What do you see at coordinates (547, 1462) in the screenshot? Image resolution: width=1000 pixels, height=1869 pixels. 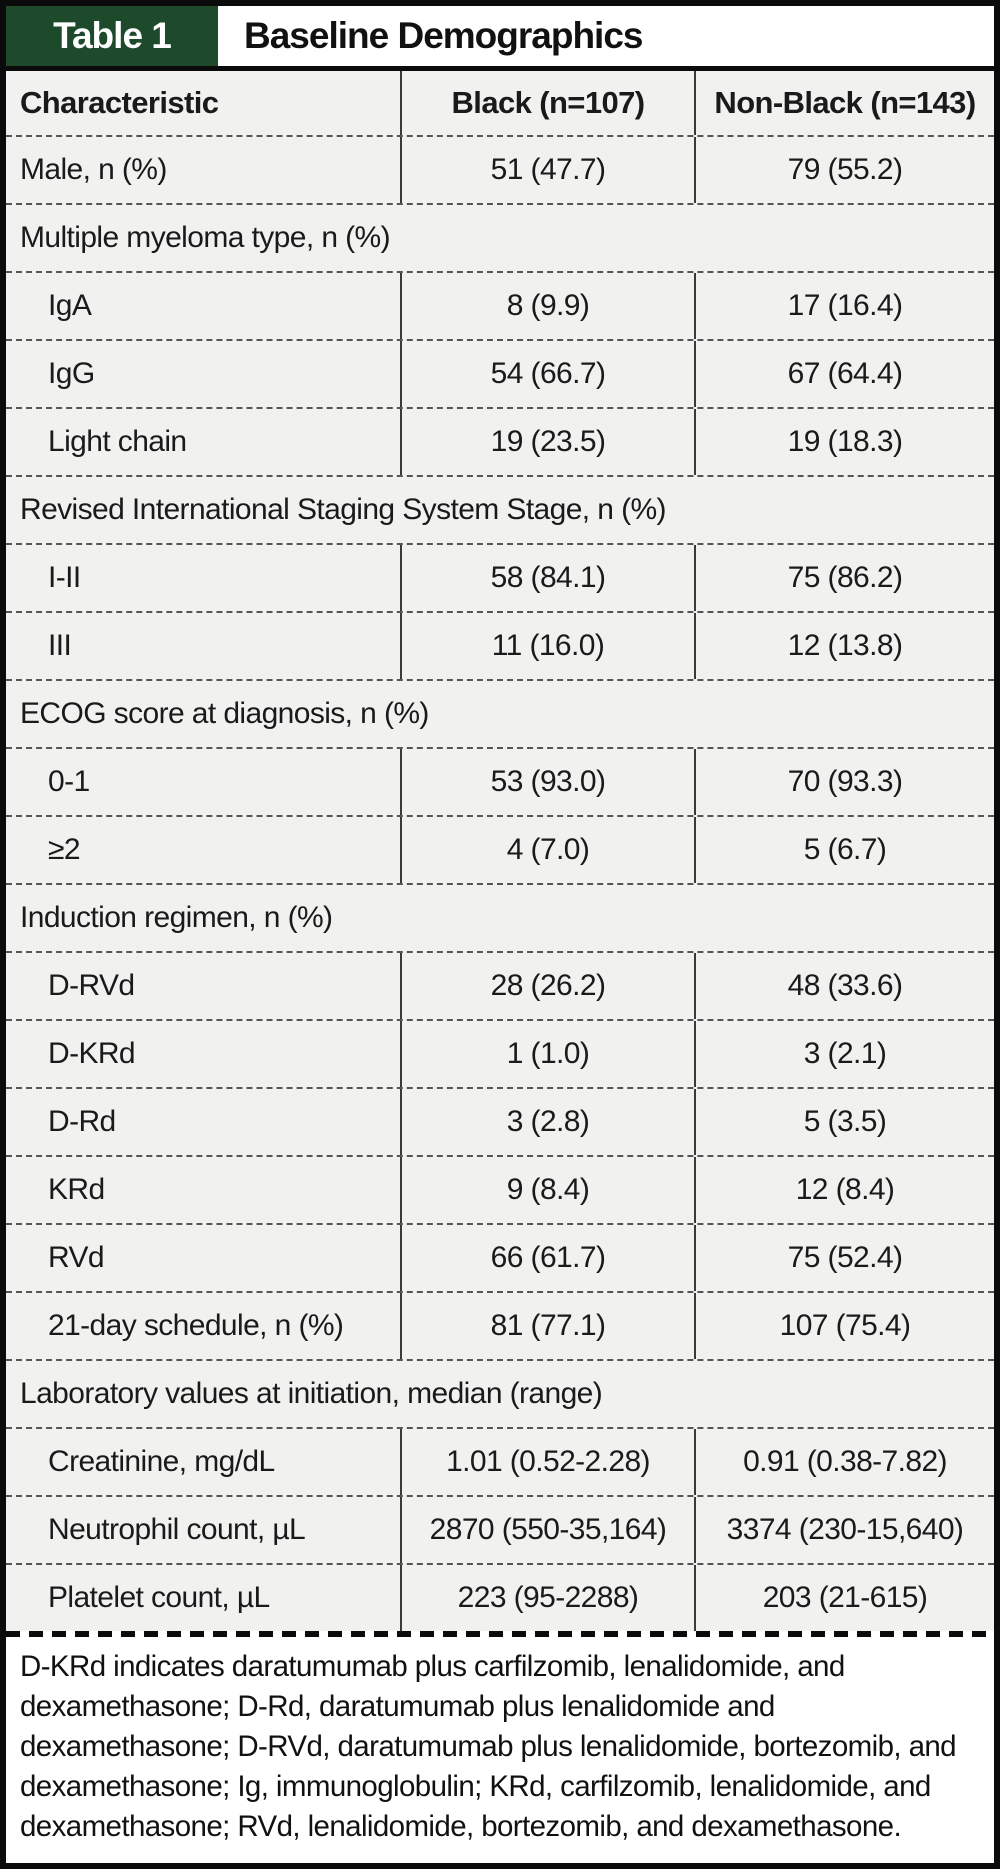 I see `value-black: 1.01 (0.52-2.28)` at bounding box center [547, 1462].